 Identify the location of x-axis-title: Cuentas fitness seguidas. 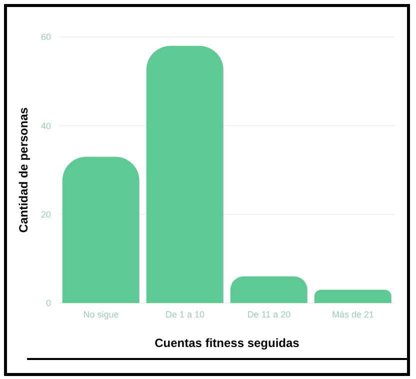
(227, 343).